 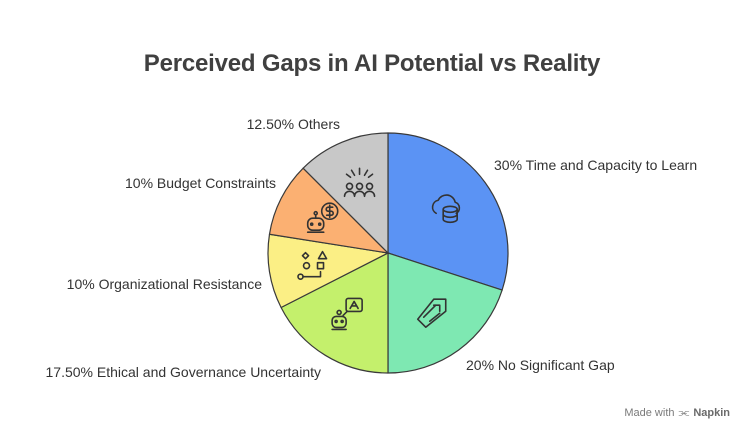 I want to click on tag-pointer-icon, so click(x=431, y=313).